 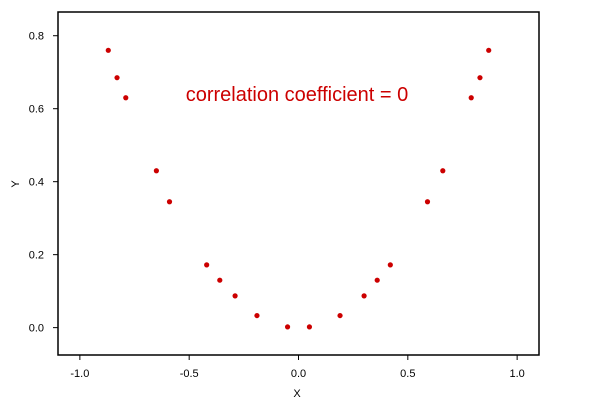 What do you see at coordinates (36, 329) in the screenshot?
I see `y-tick-label: 0.0` at bounding box center [36, 329].